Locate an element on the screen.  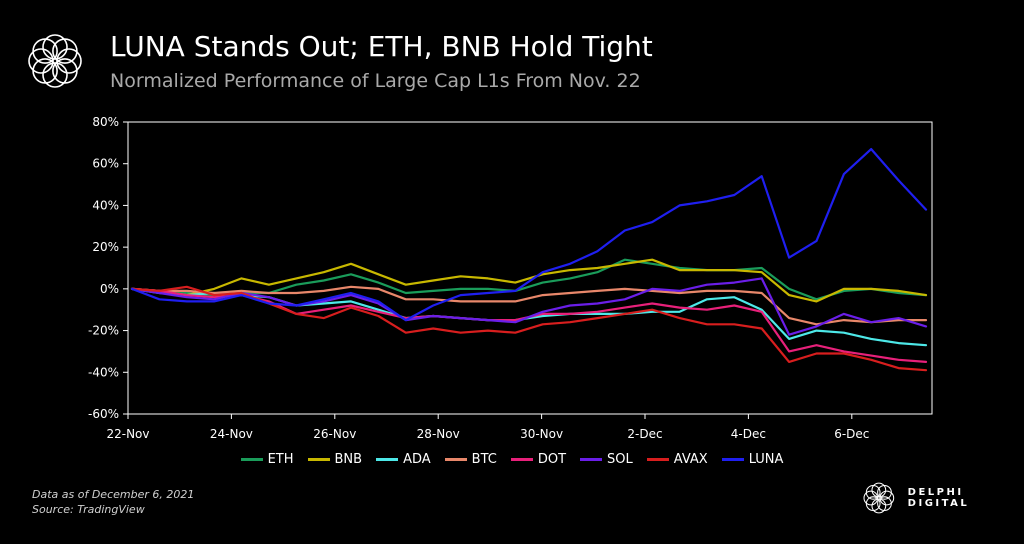
series-line-btc is located at coordinates (529, 305).